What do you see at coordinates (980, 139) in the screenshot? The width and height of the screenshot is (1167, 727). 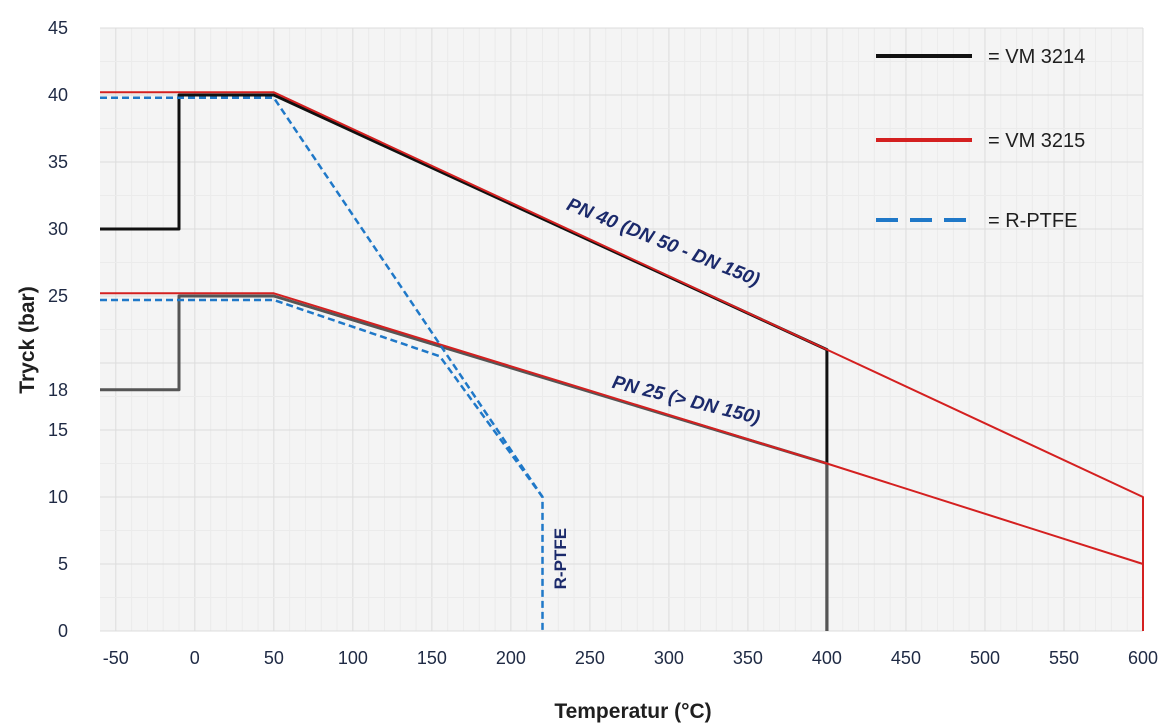 I see `legend: = VM 3214 = VM 3215 = R-PTFE` at bounding box center [980, 139].